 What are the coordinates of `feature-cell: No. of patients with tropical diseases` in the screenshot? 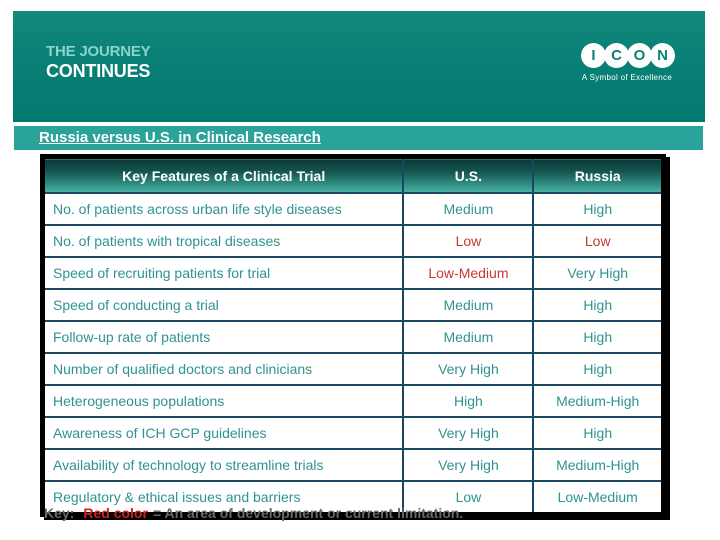 It's located at (223, 241).